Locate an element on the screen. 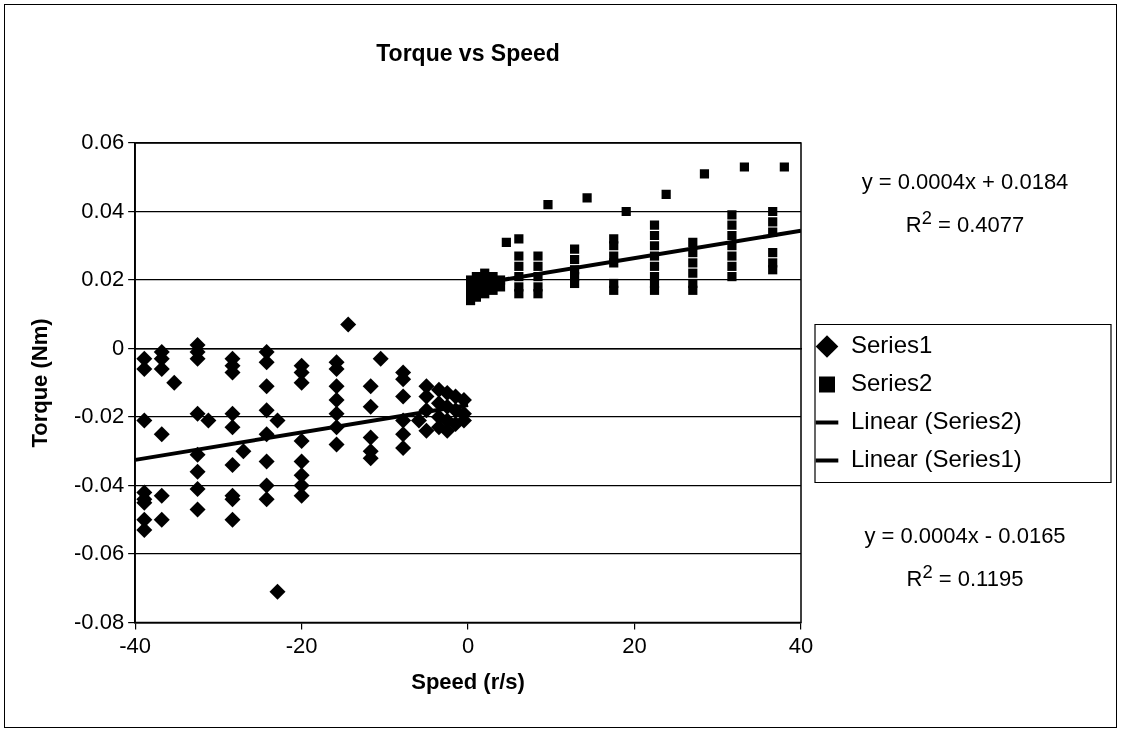 The width and height of the screenshot is (1125, 736). text: R$^{2}$ = 0.1195 is located at coordinates (965, 576).